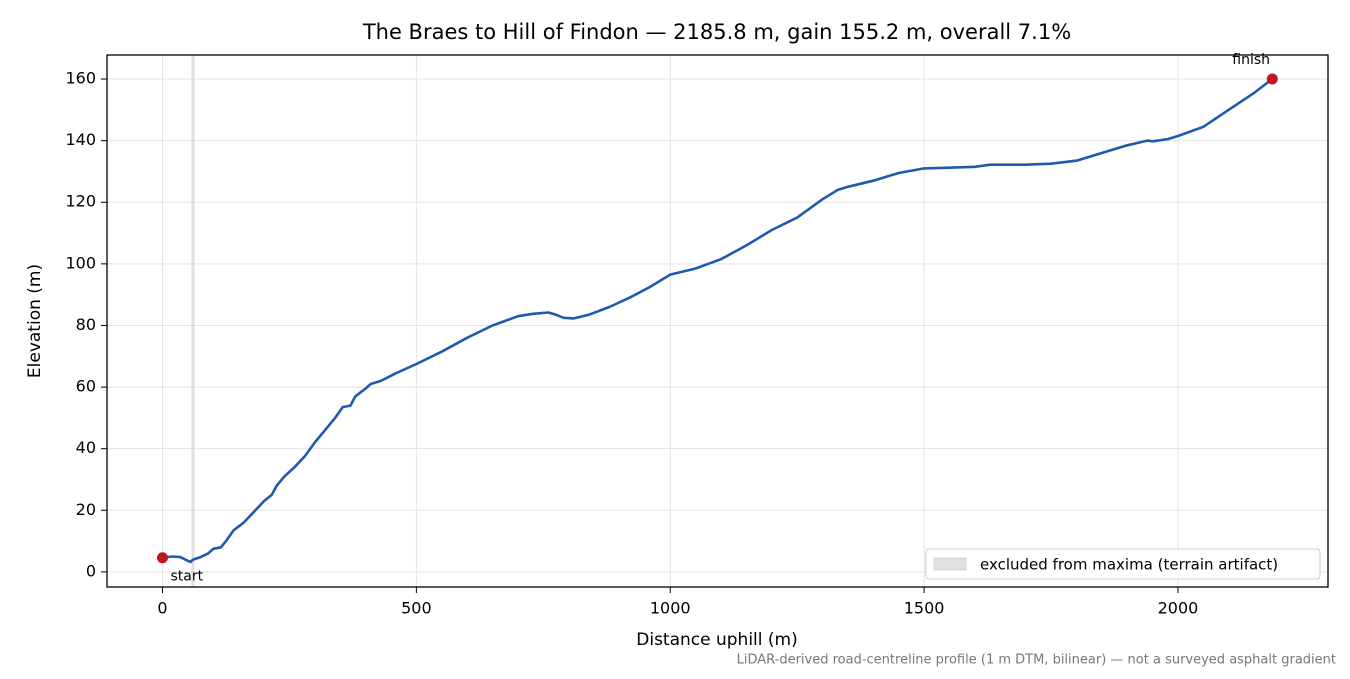 Image resolution: width=1350 pixels, height=679 pixels. I want to click on legend-box, so click(1123, 564).